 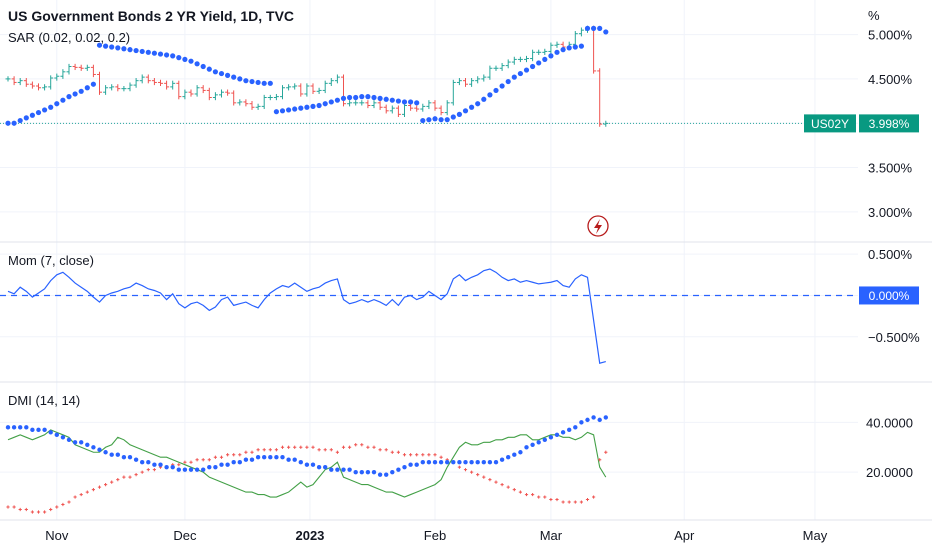 I want to click on x-axis-label: Feb, so click(x=435, y=535).